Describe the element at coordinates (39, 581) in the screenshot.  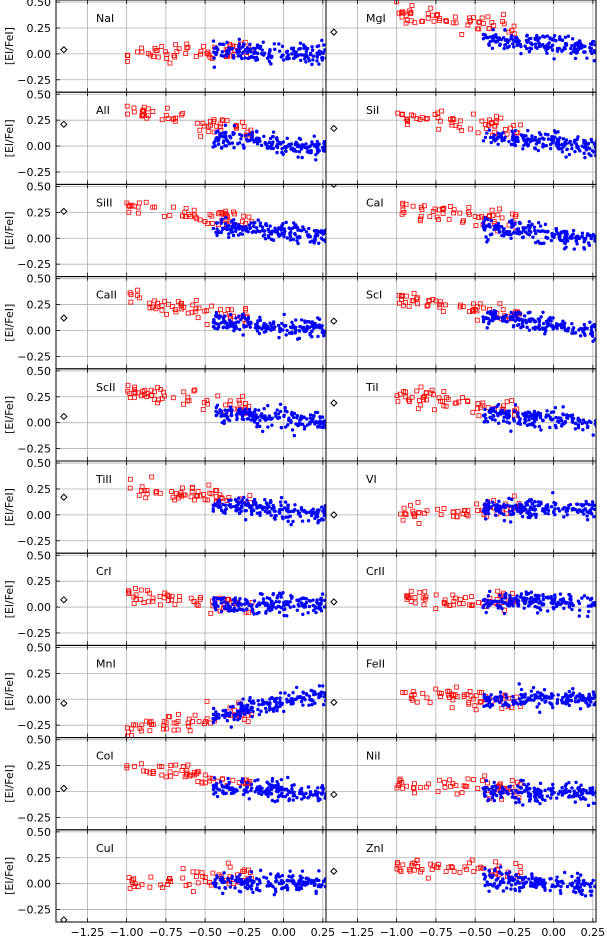
I see `y-tick-label: 0.25` at that location.